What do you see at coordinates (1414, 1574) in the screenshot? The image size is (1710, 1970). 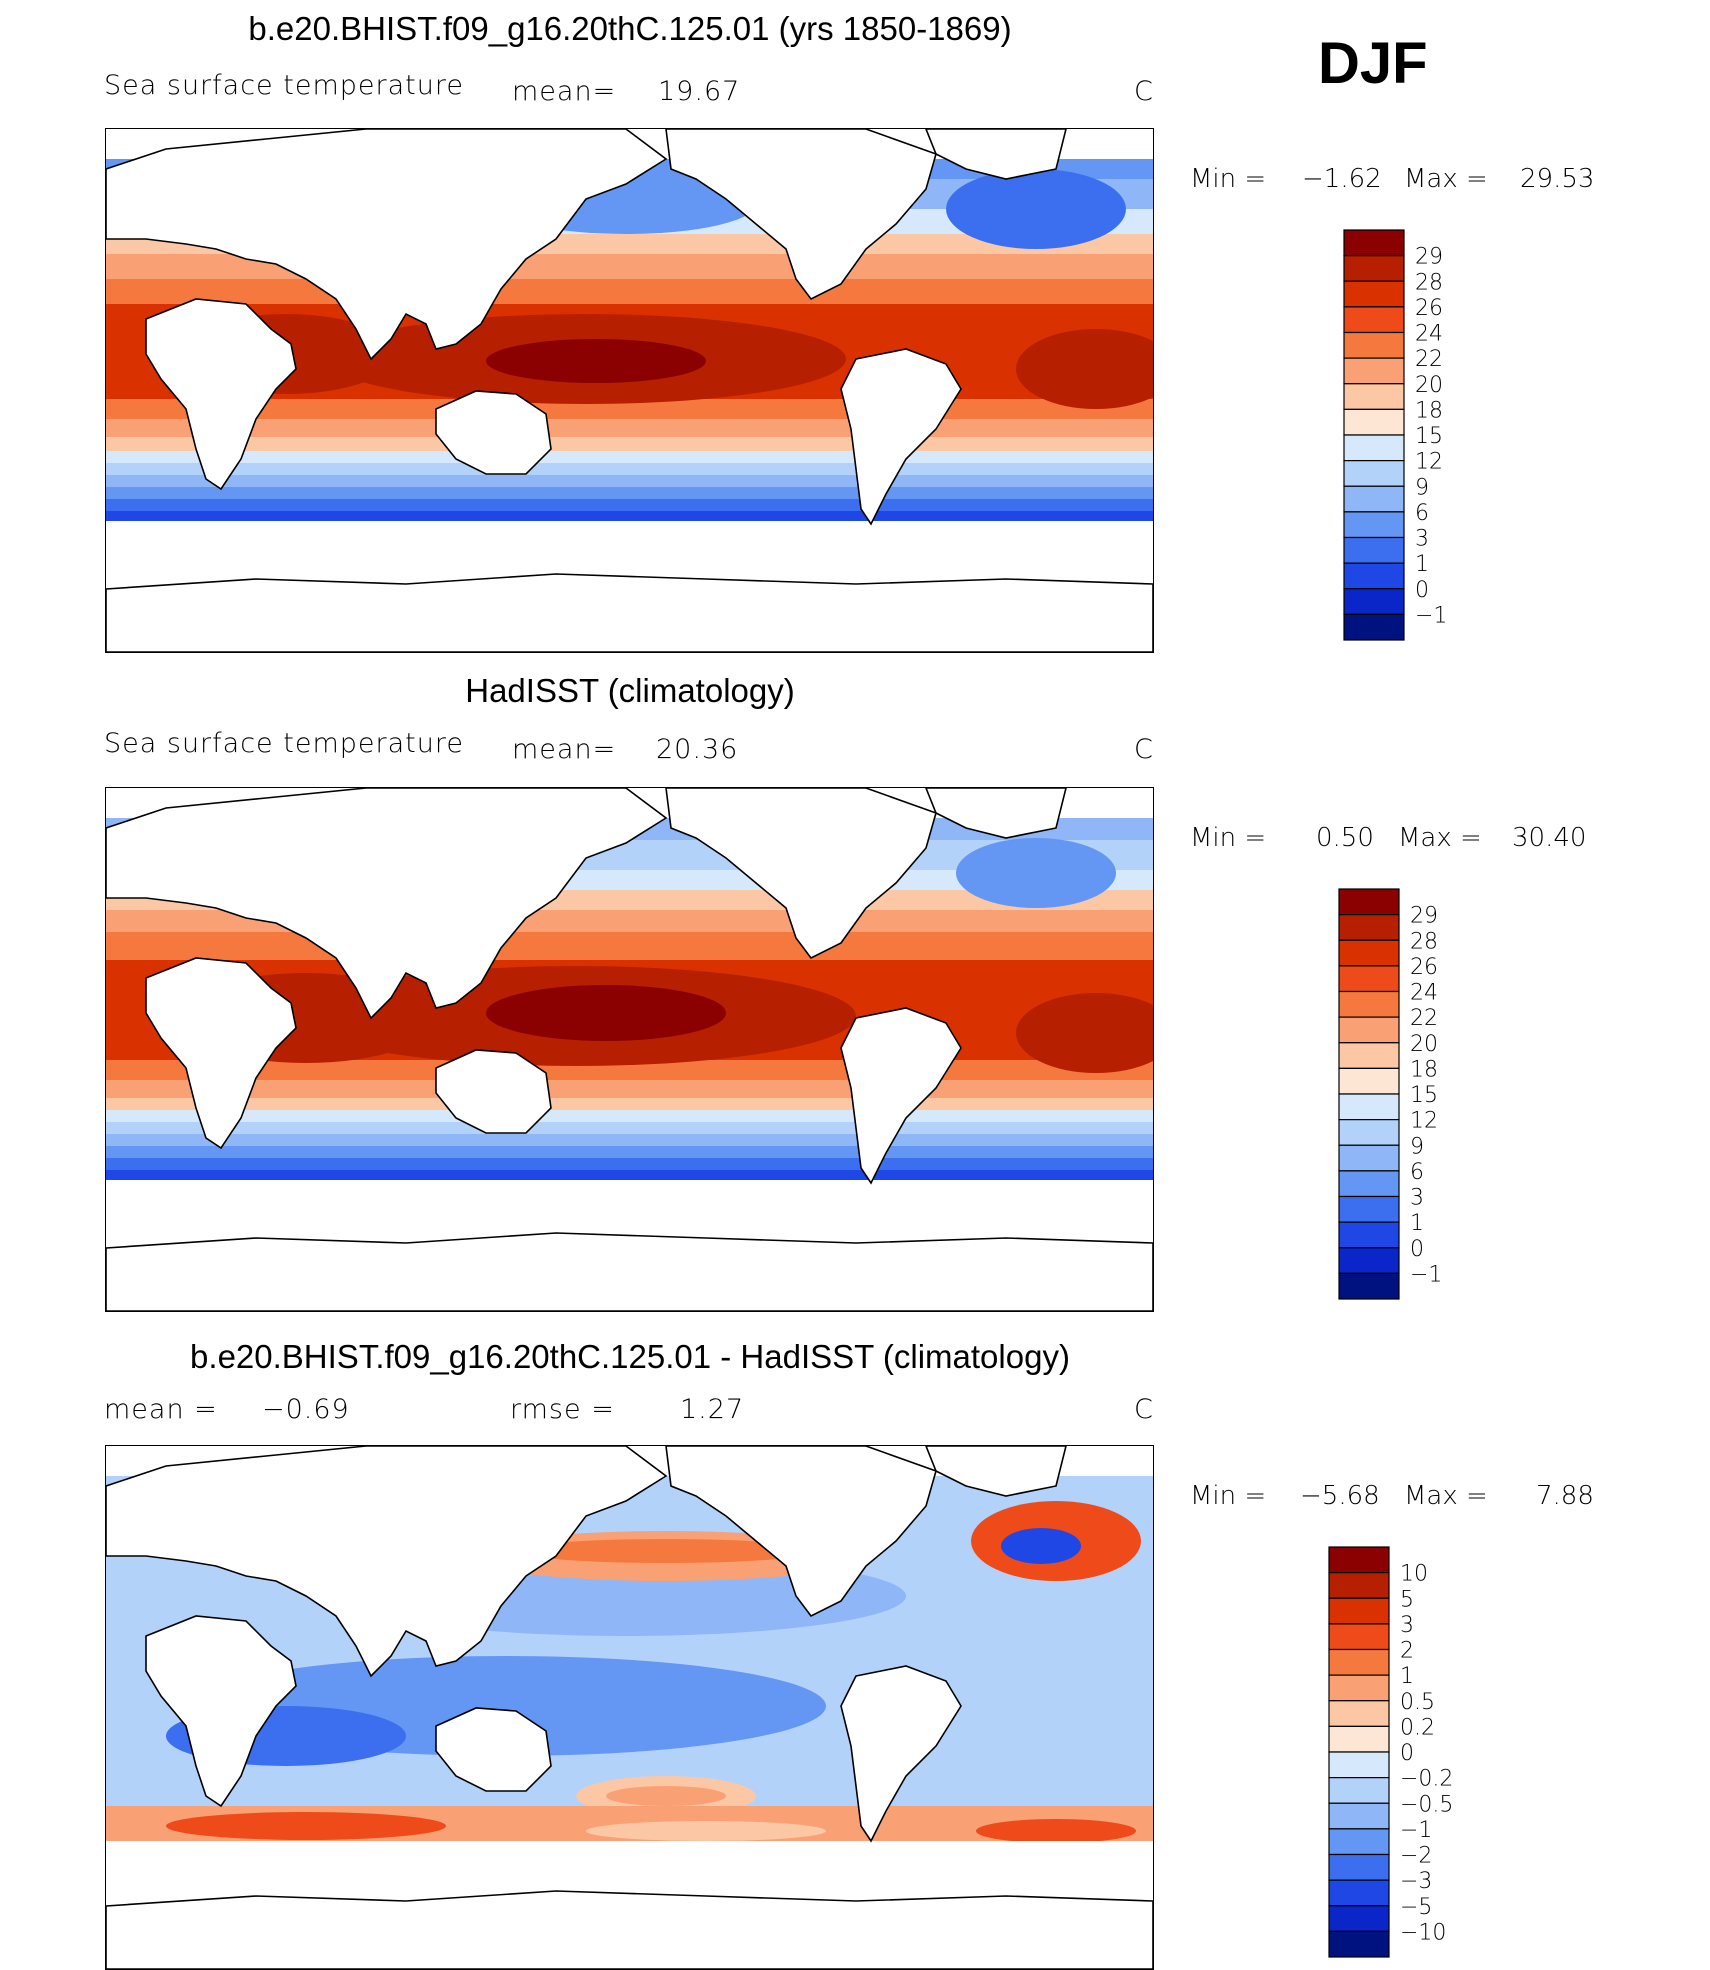 I see `colorbar-tick-label: 10` at bounding box center [1414, 1574].